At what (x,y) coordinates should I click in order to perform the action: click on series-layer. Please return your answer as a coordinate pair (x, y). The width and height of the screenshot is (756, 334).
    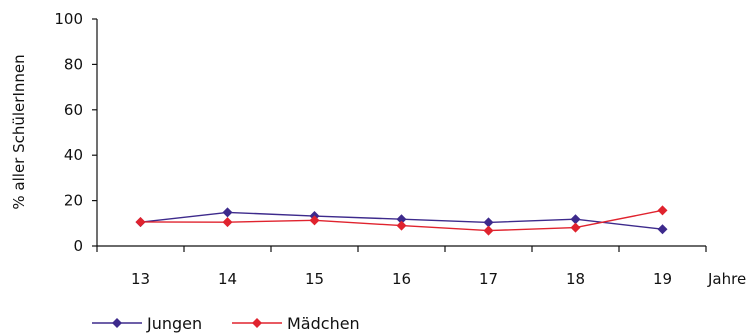
    Looking at the image, I should click on (401, 220).